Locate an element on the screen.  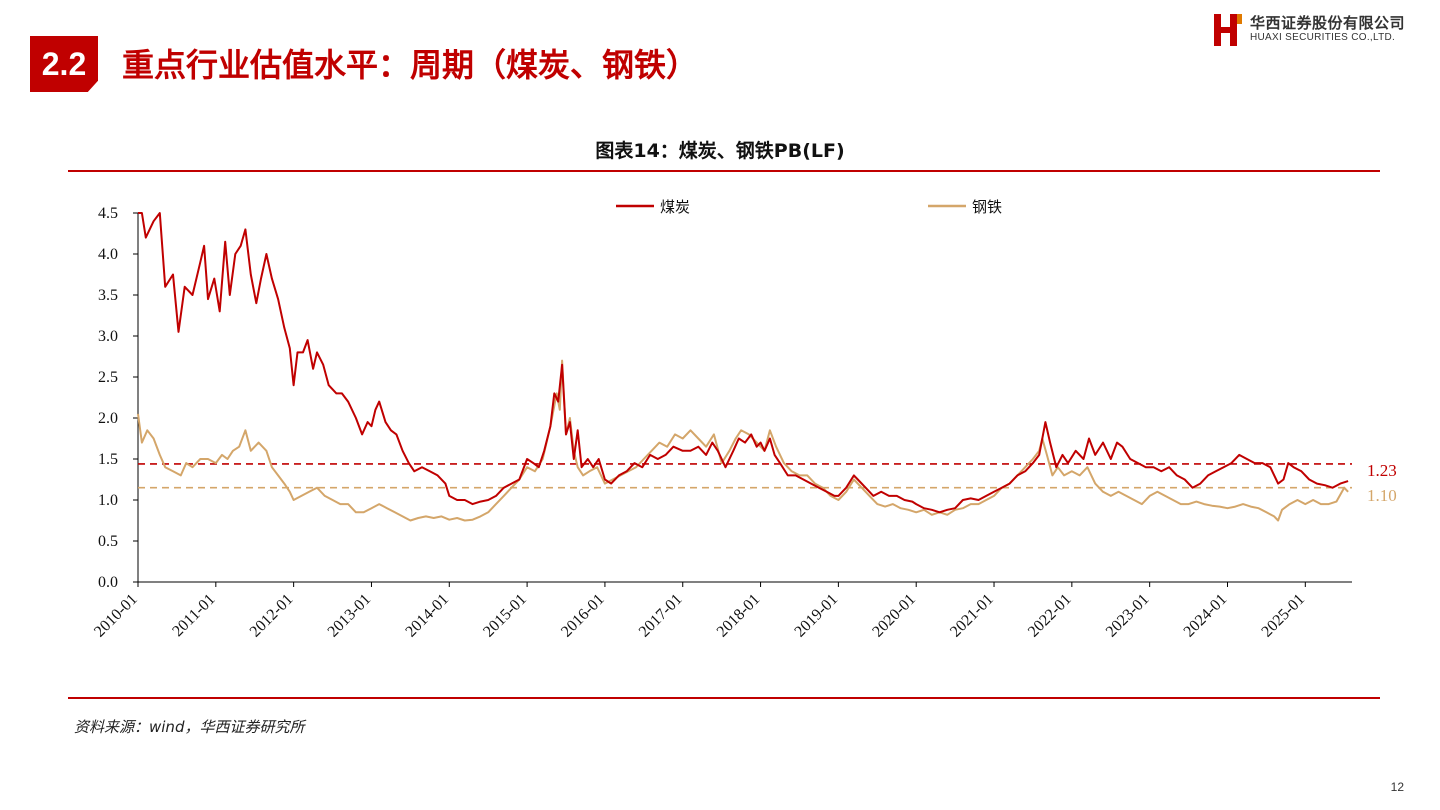
source-note: 资料来源：wind，华西证券研究所 is located at coordinates (189, 727).